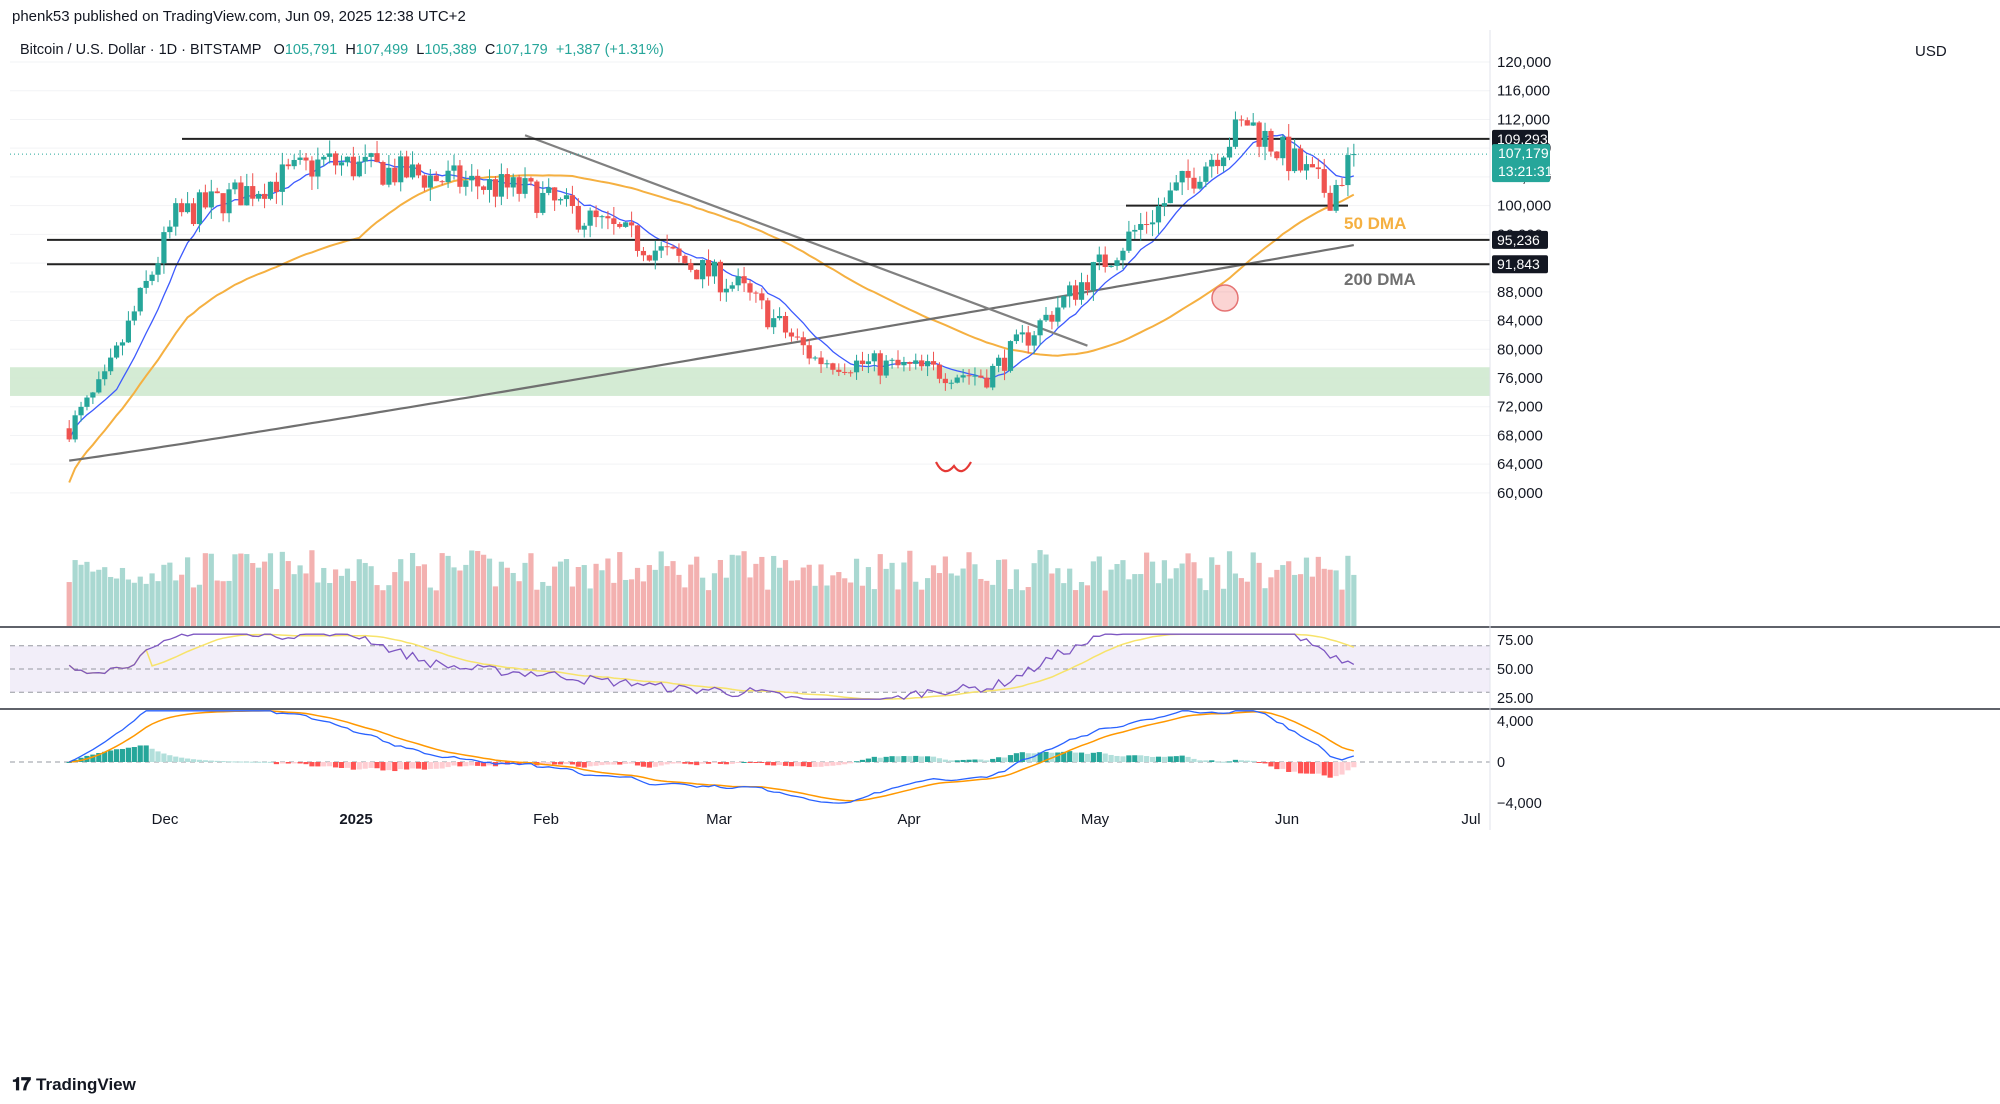  What do you see at coordinates (1380, 279) in the screenshot?
I see `dma200-annotation: 200 DMA` at bounding box center [1380, 279].